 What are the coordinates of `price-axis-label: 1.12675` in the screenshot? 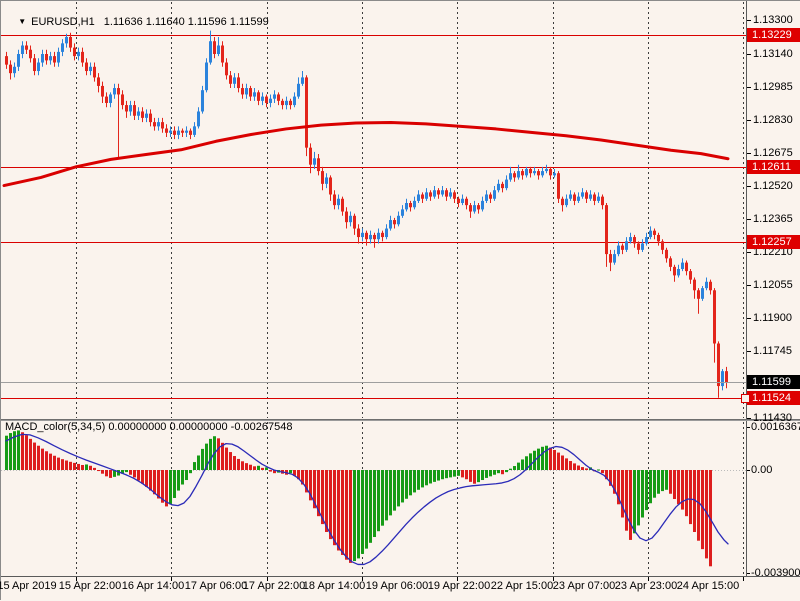 It's located at (773, 152).